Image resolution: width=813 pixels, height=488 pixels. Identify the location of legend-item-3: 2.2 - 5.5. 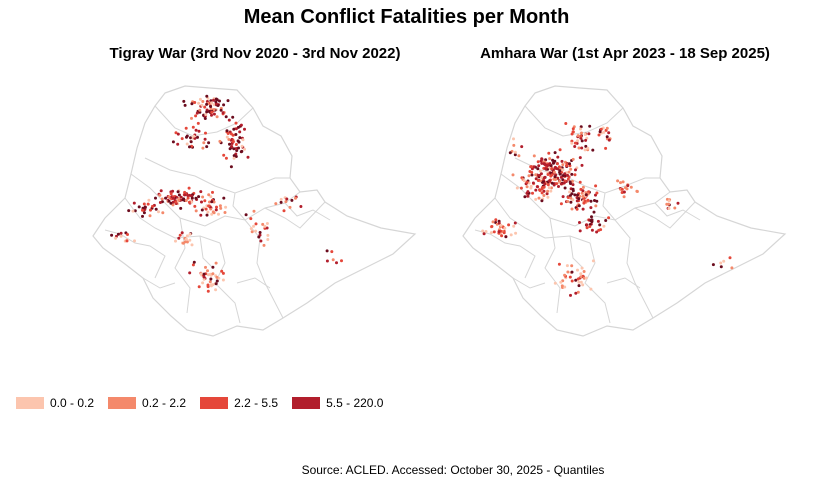
(239, 403).